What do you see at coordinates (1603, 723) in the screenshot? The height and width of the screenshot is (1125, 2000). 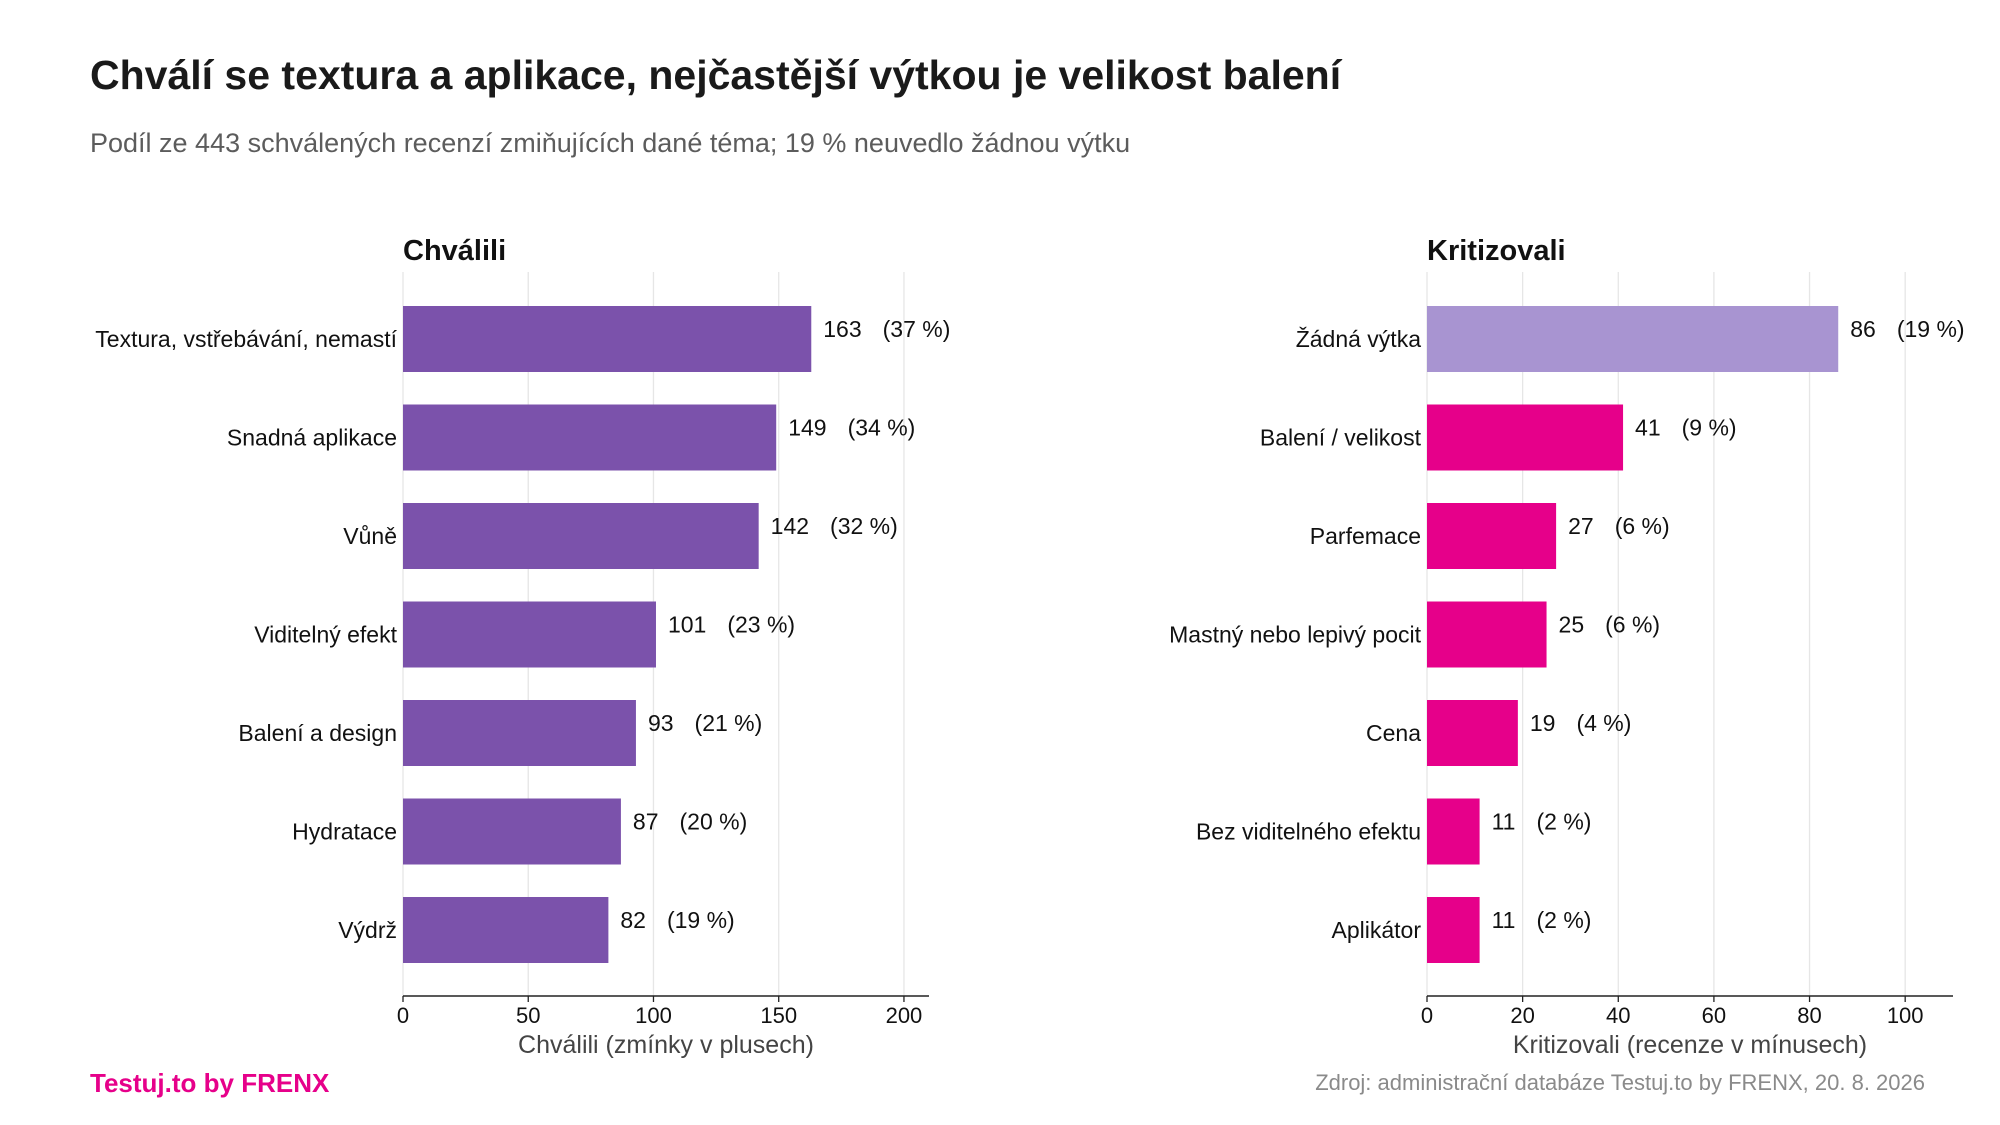 I see `criticized-percent-label: (4 %)` at bounding box center [1603, 723].